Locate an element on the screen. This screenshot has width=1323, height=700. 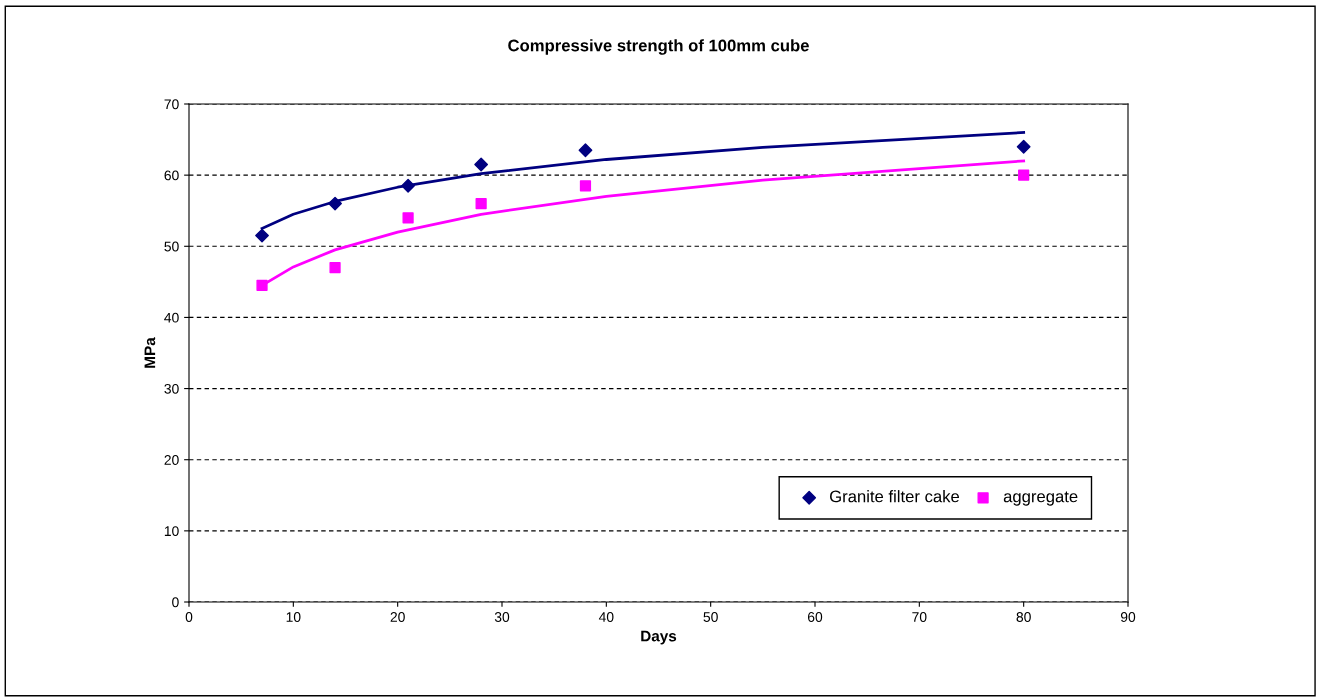
x-tick-label: 40 is located at coordinates (606, 617).